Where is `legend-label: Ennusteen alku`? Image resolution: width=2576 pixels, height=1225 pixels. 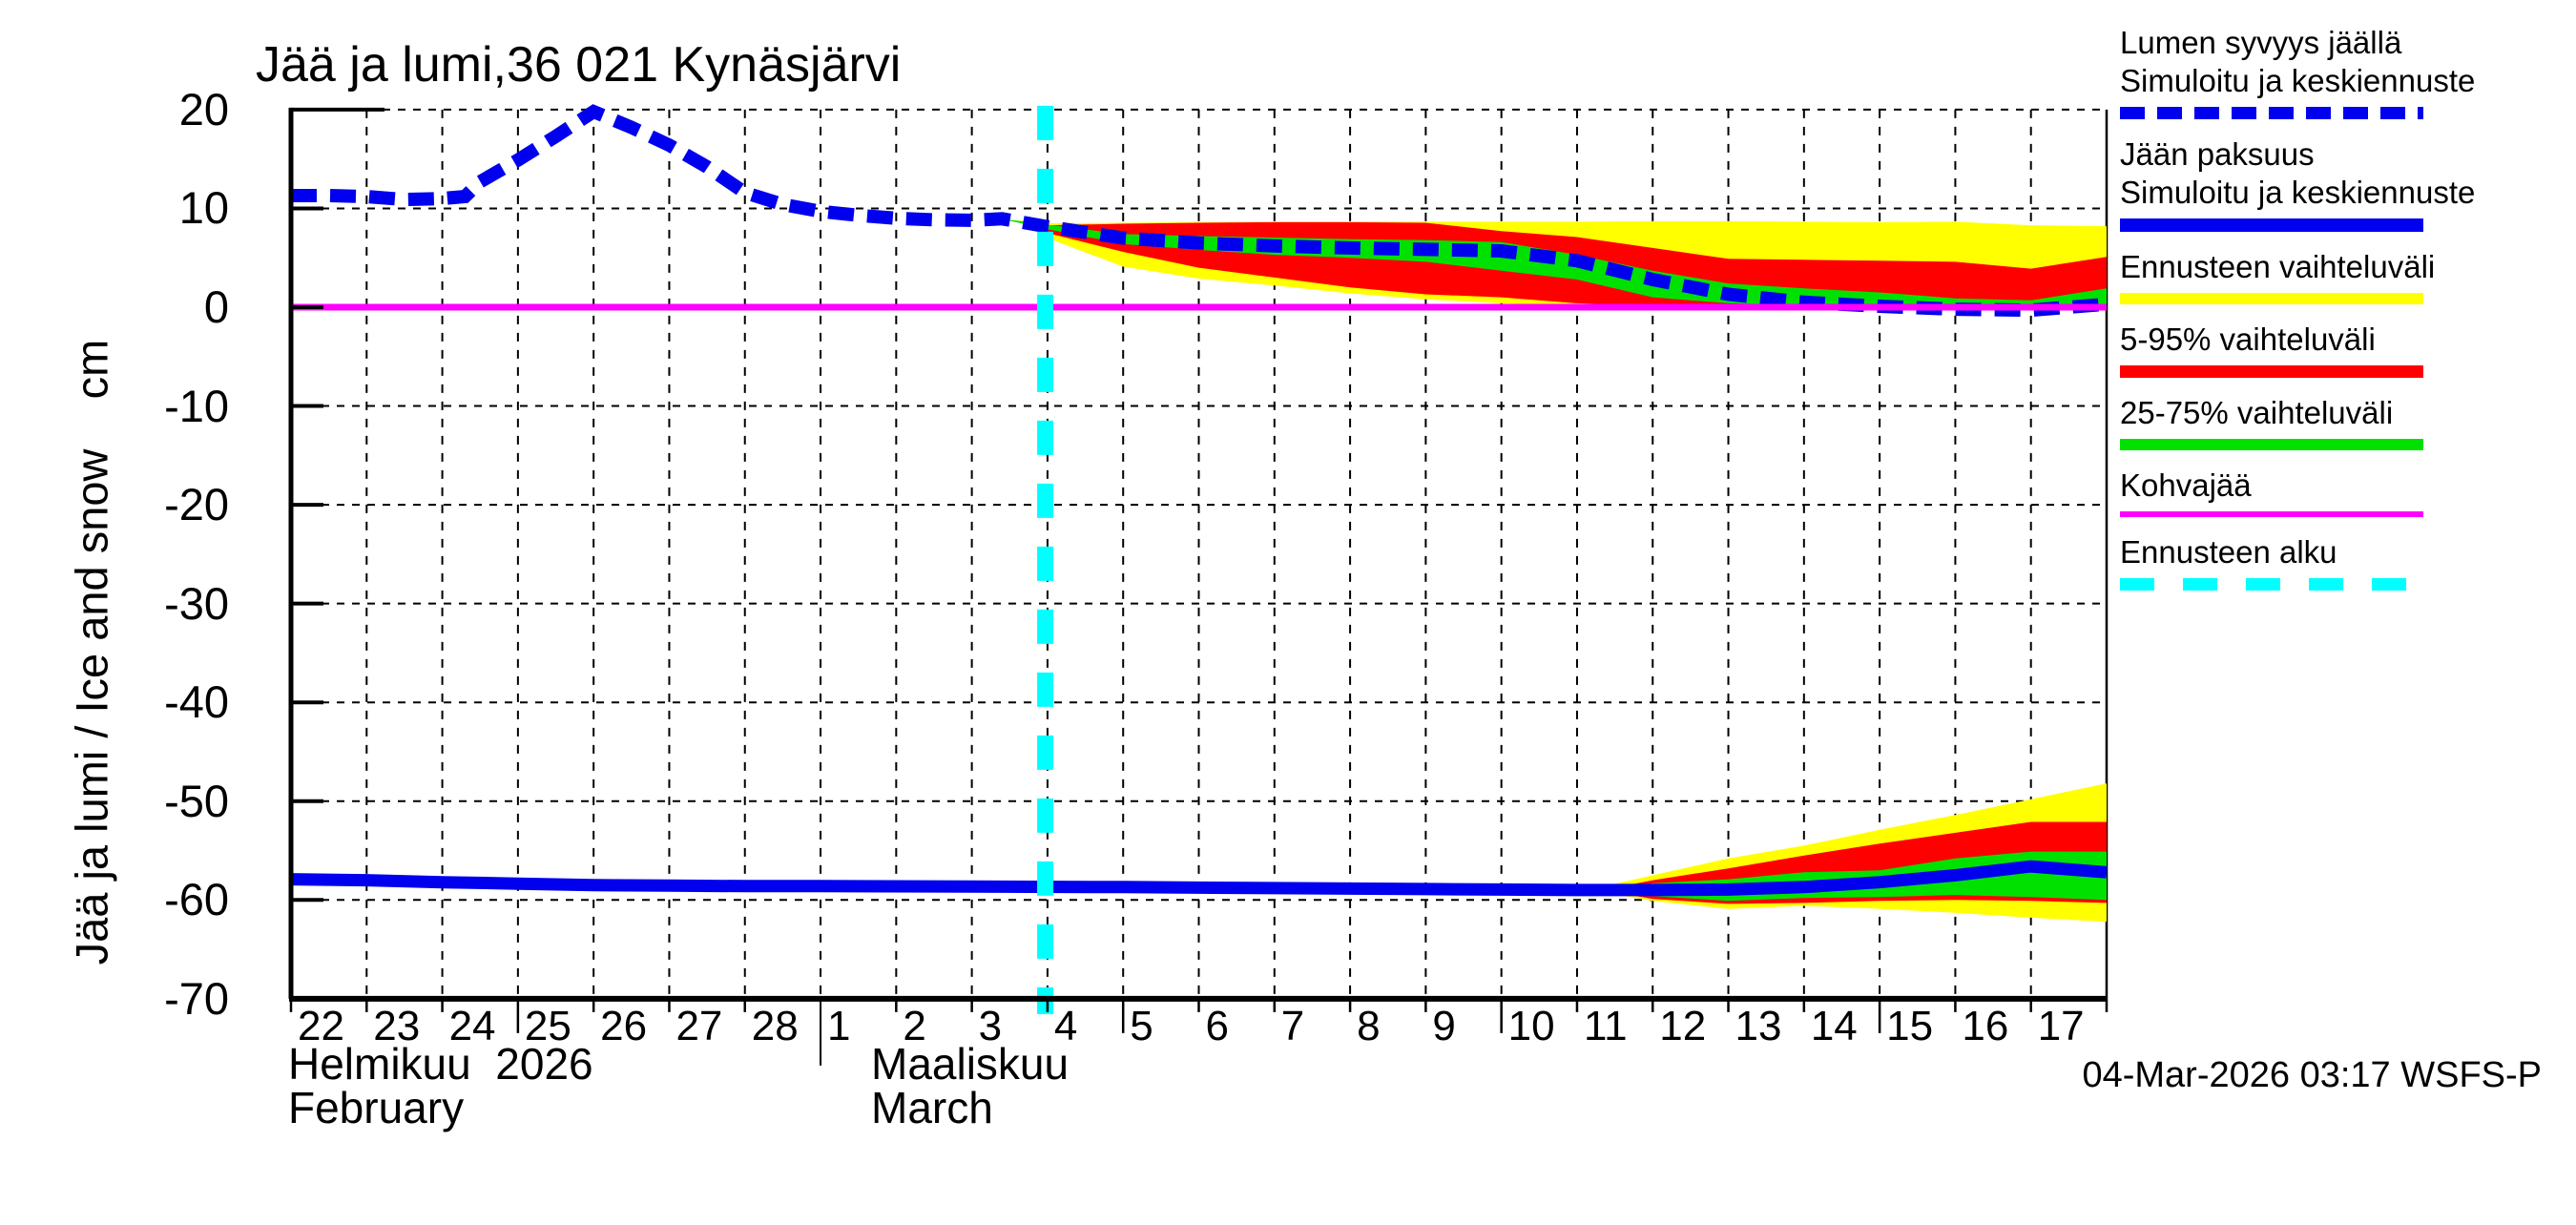
legend-label: Ennusteen alku is located at coordinates (2228, 552).